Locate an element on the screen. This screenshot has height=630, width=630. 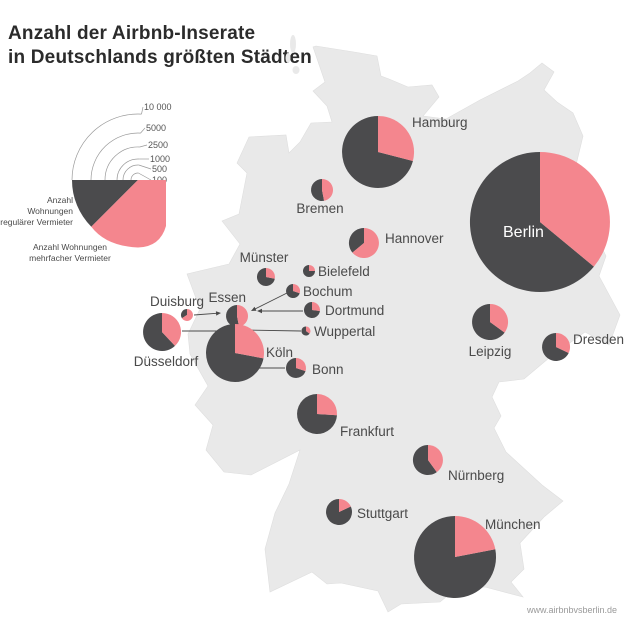
title-line-1: Anzahl der Airbnb-Inserate is located at coordinates (132, 33).